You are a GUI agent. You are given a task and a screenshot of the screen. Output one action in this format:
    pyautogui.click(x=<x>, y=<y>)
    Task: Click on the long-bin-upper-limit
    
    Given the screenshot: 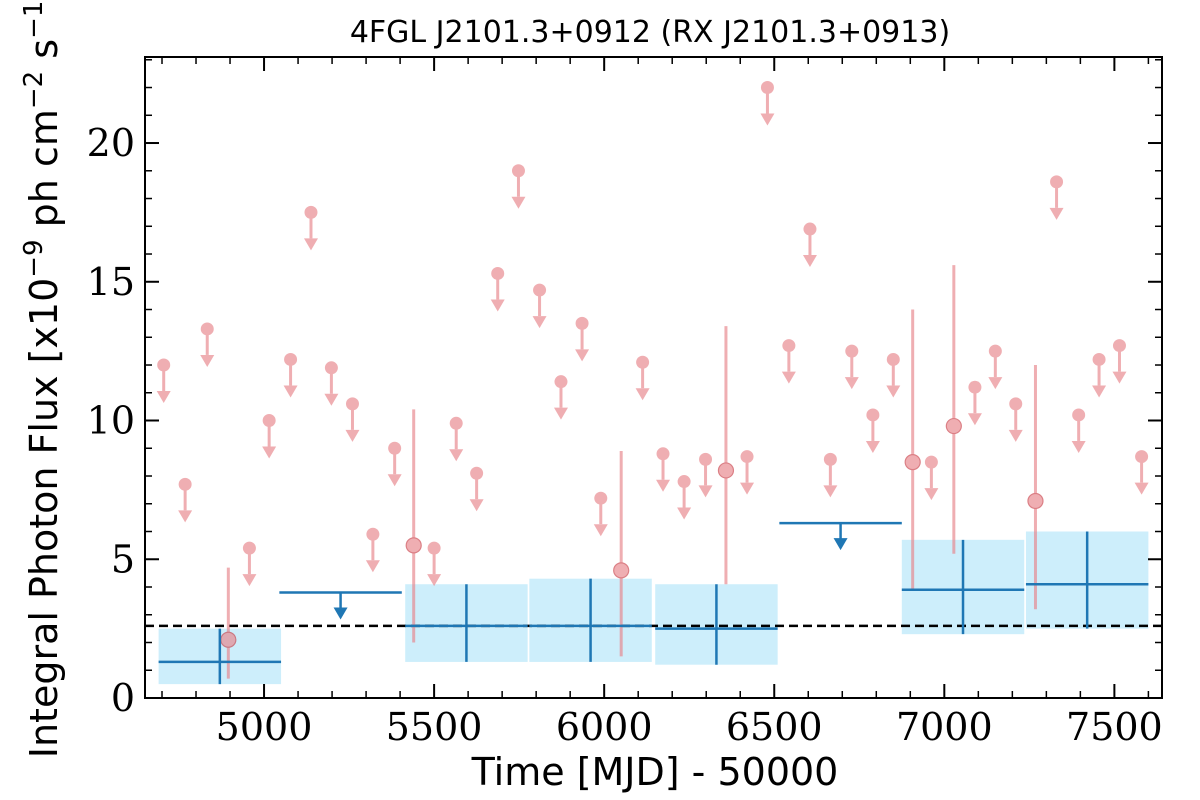 What is the action you would take?
    pyautogui.click(x=340, y=605)
    